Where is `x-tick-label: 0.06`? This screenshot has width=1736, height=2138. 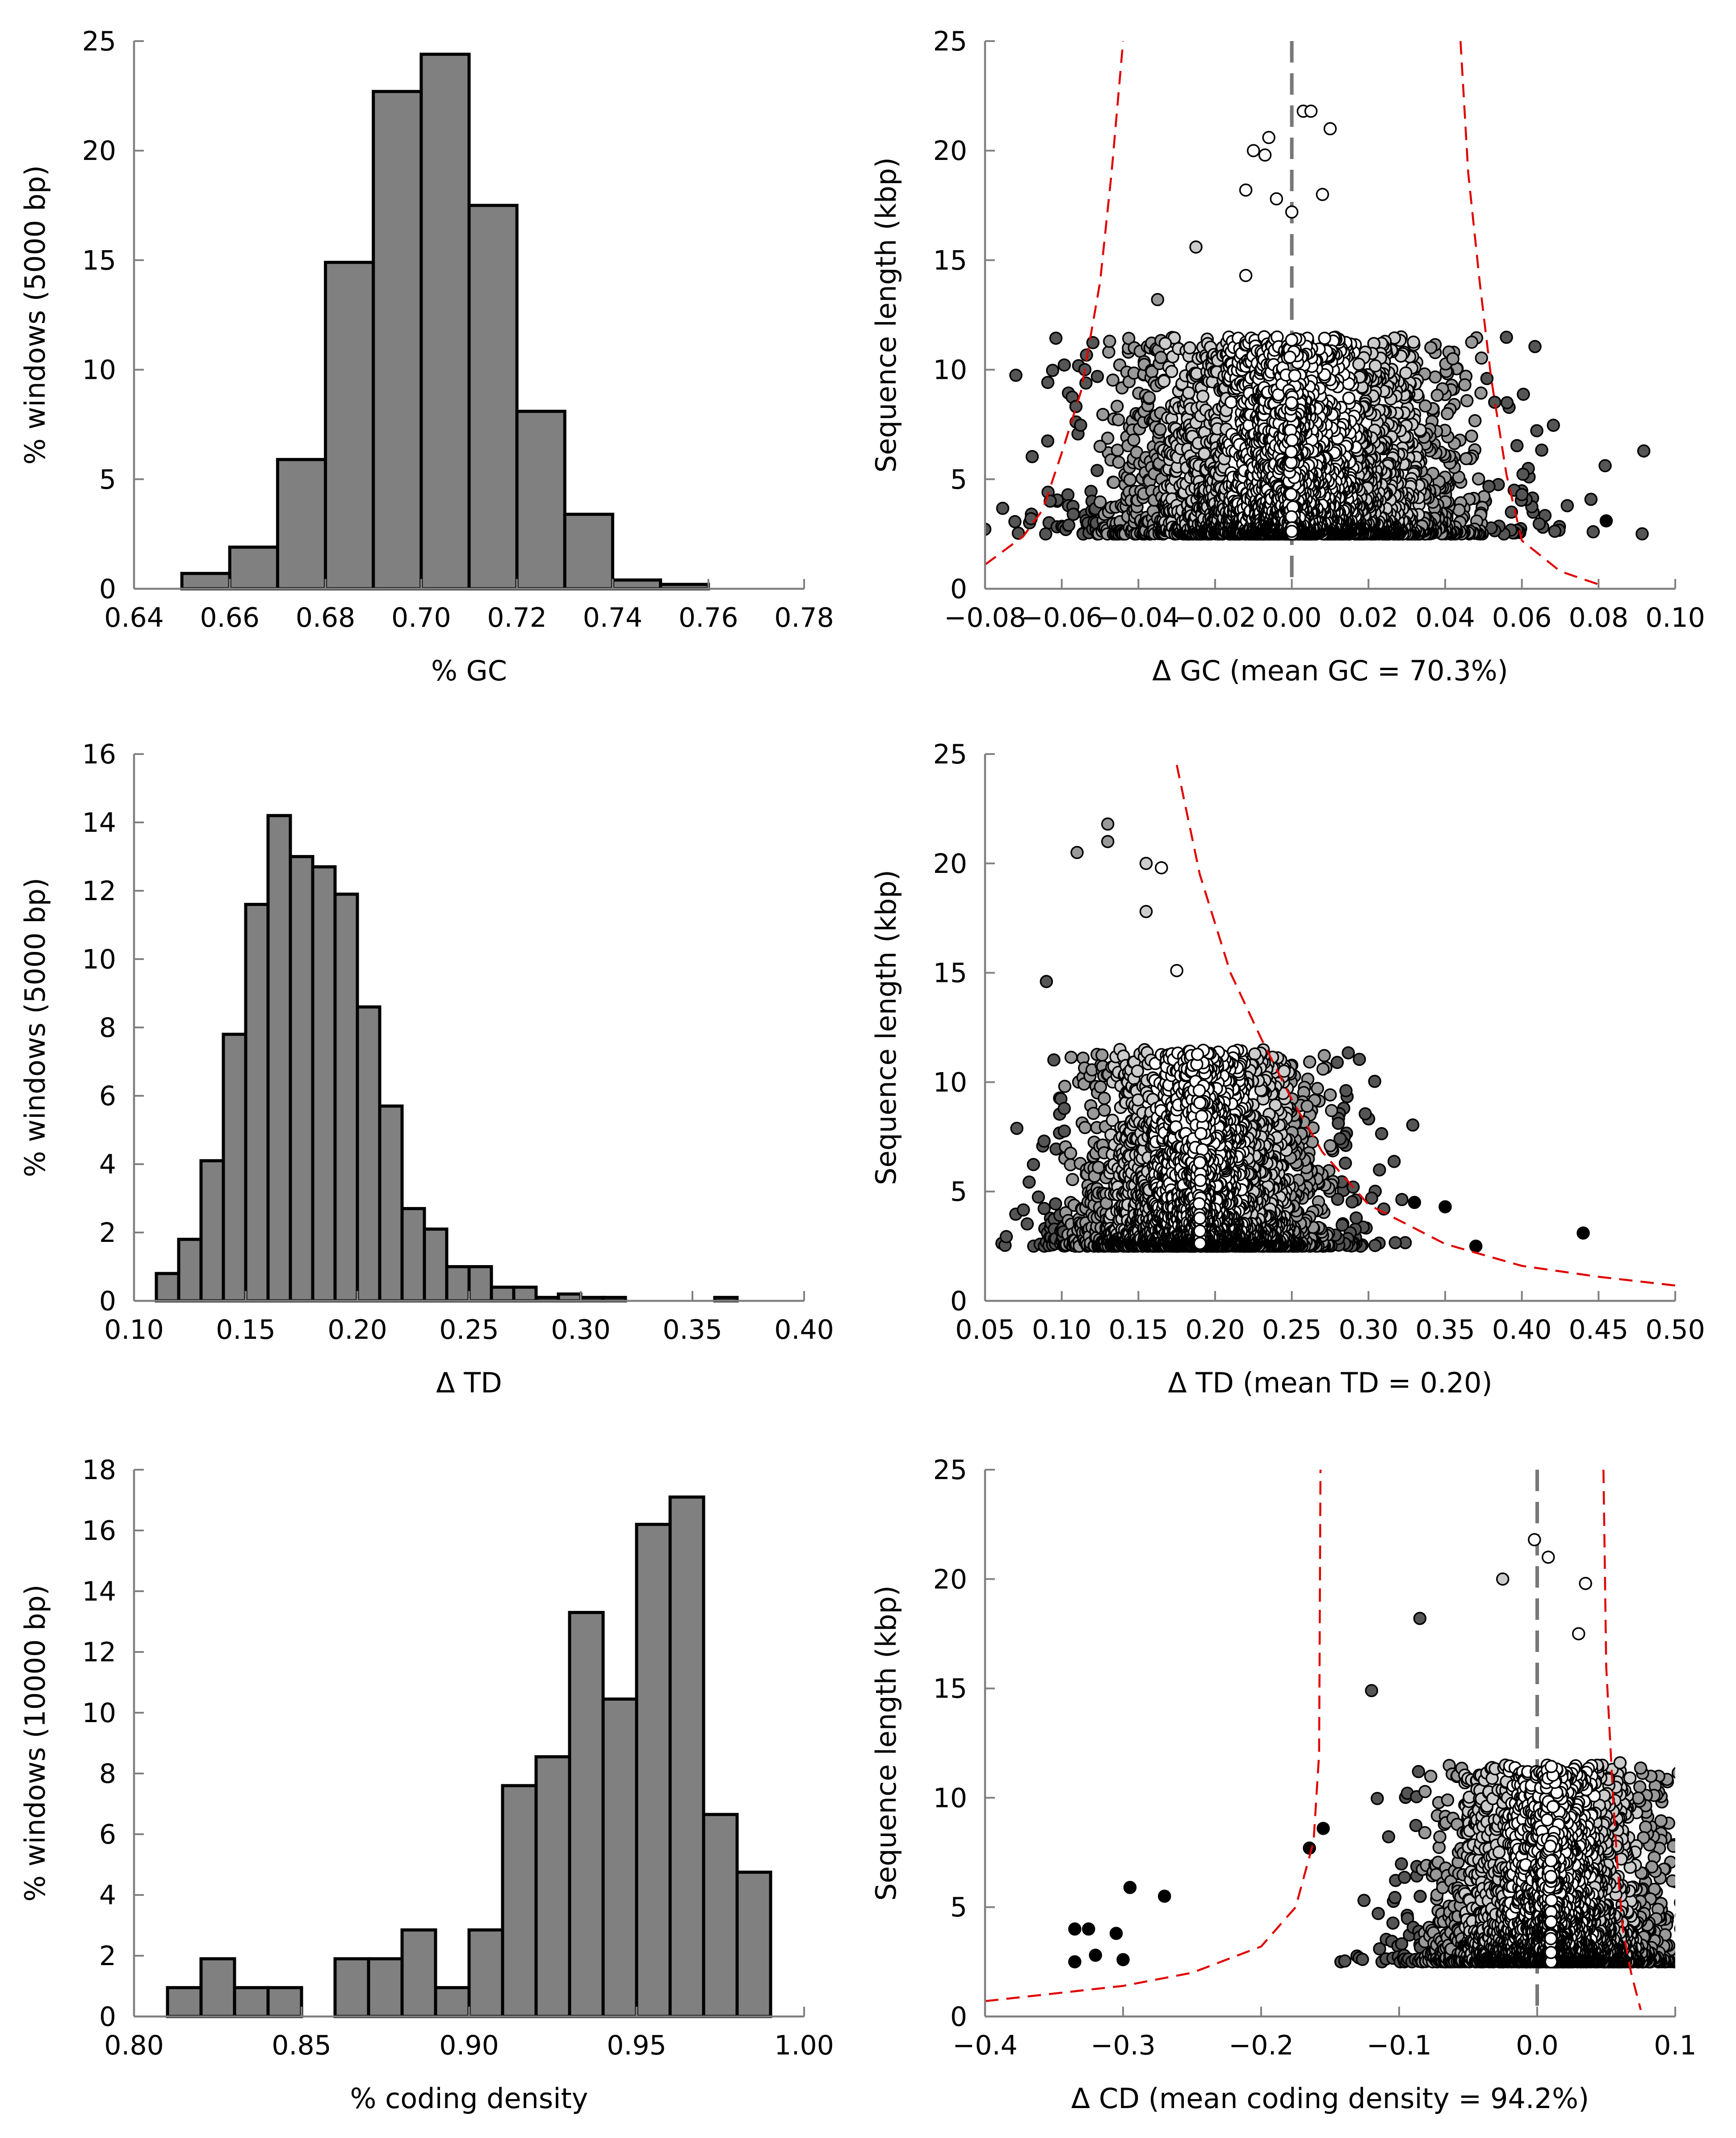 x-tick-label: 0.06 is located at coordinates (1522, 618).